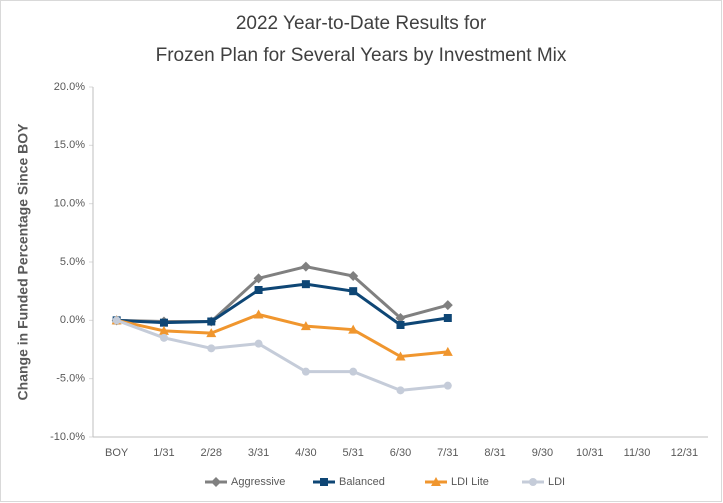 Image resolution: width=723 pixels, height=503 pixels. What do you see at coordinates (23, 262) in the screenshot?
I see `y-axis-label: Change in Funded Percentage Since BOY` at bounding box center [23, 262].